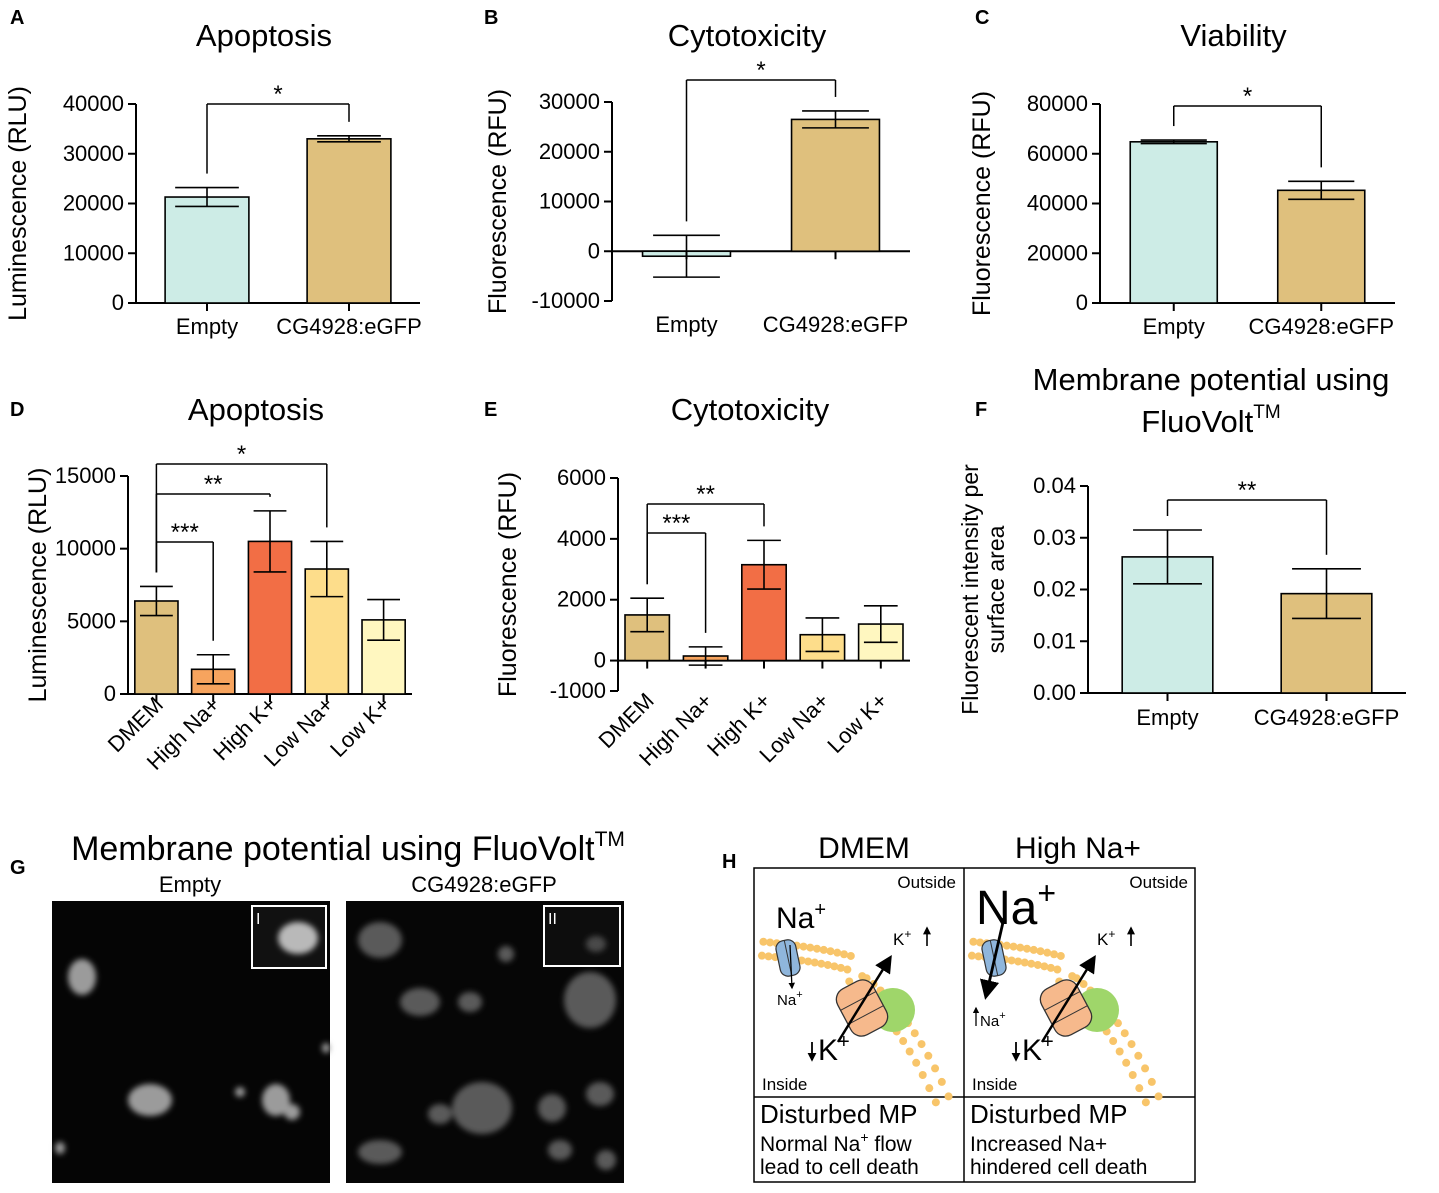 This screenshot has height=1193, width=1439. What do you see at coordinates (839, 1167) in the screenshot?
I see `description-left-line2: lead to cell death` at bounding box center [839, 1167].